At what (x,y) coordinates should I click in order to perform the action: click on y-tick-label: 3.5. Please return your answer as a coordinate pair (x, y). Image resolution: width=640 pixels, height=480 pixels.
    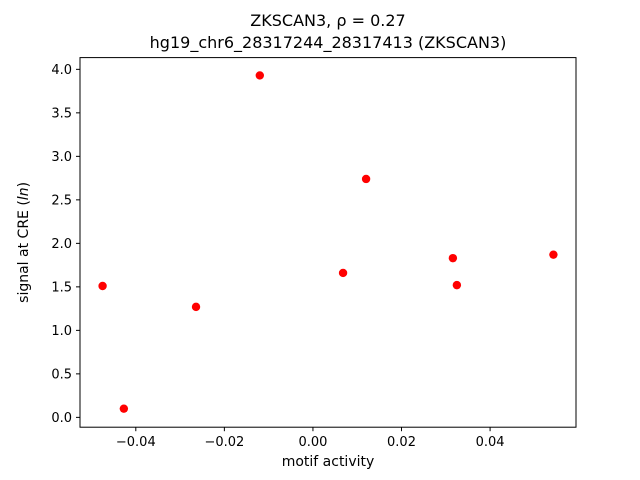
    Looking at the image, I should click on (61, 113).